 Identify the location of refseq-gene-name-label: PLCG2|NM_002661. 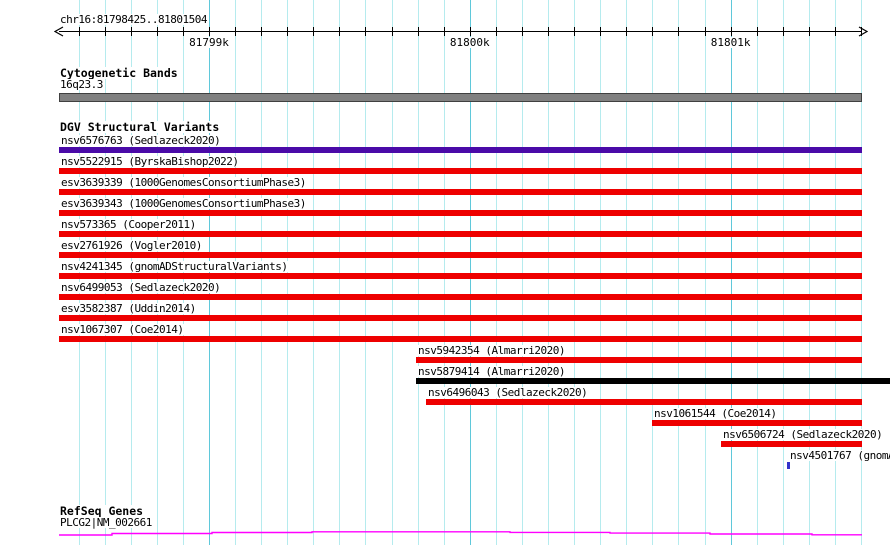
(106, 522).